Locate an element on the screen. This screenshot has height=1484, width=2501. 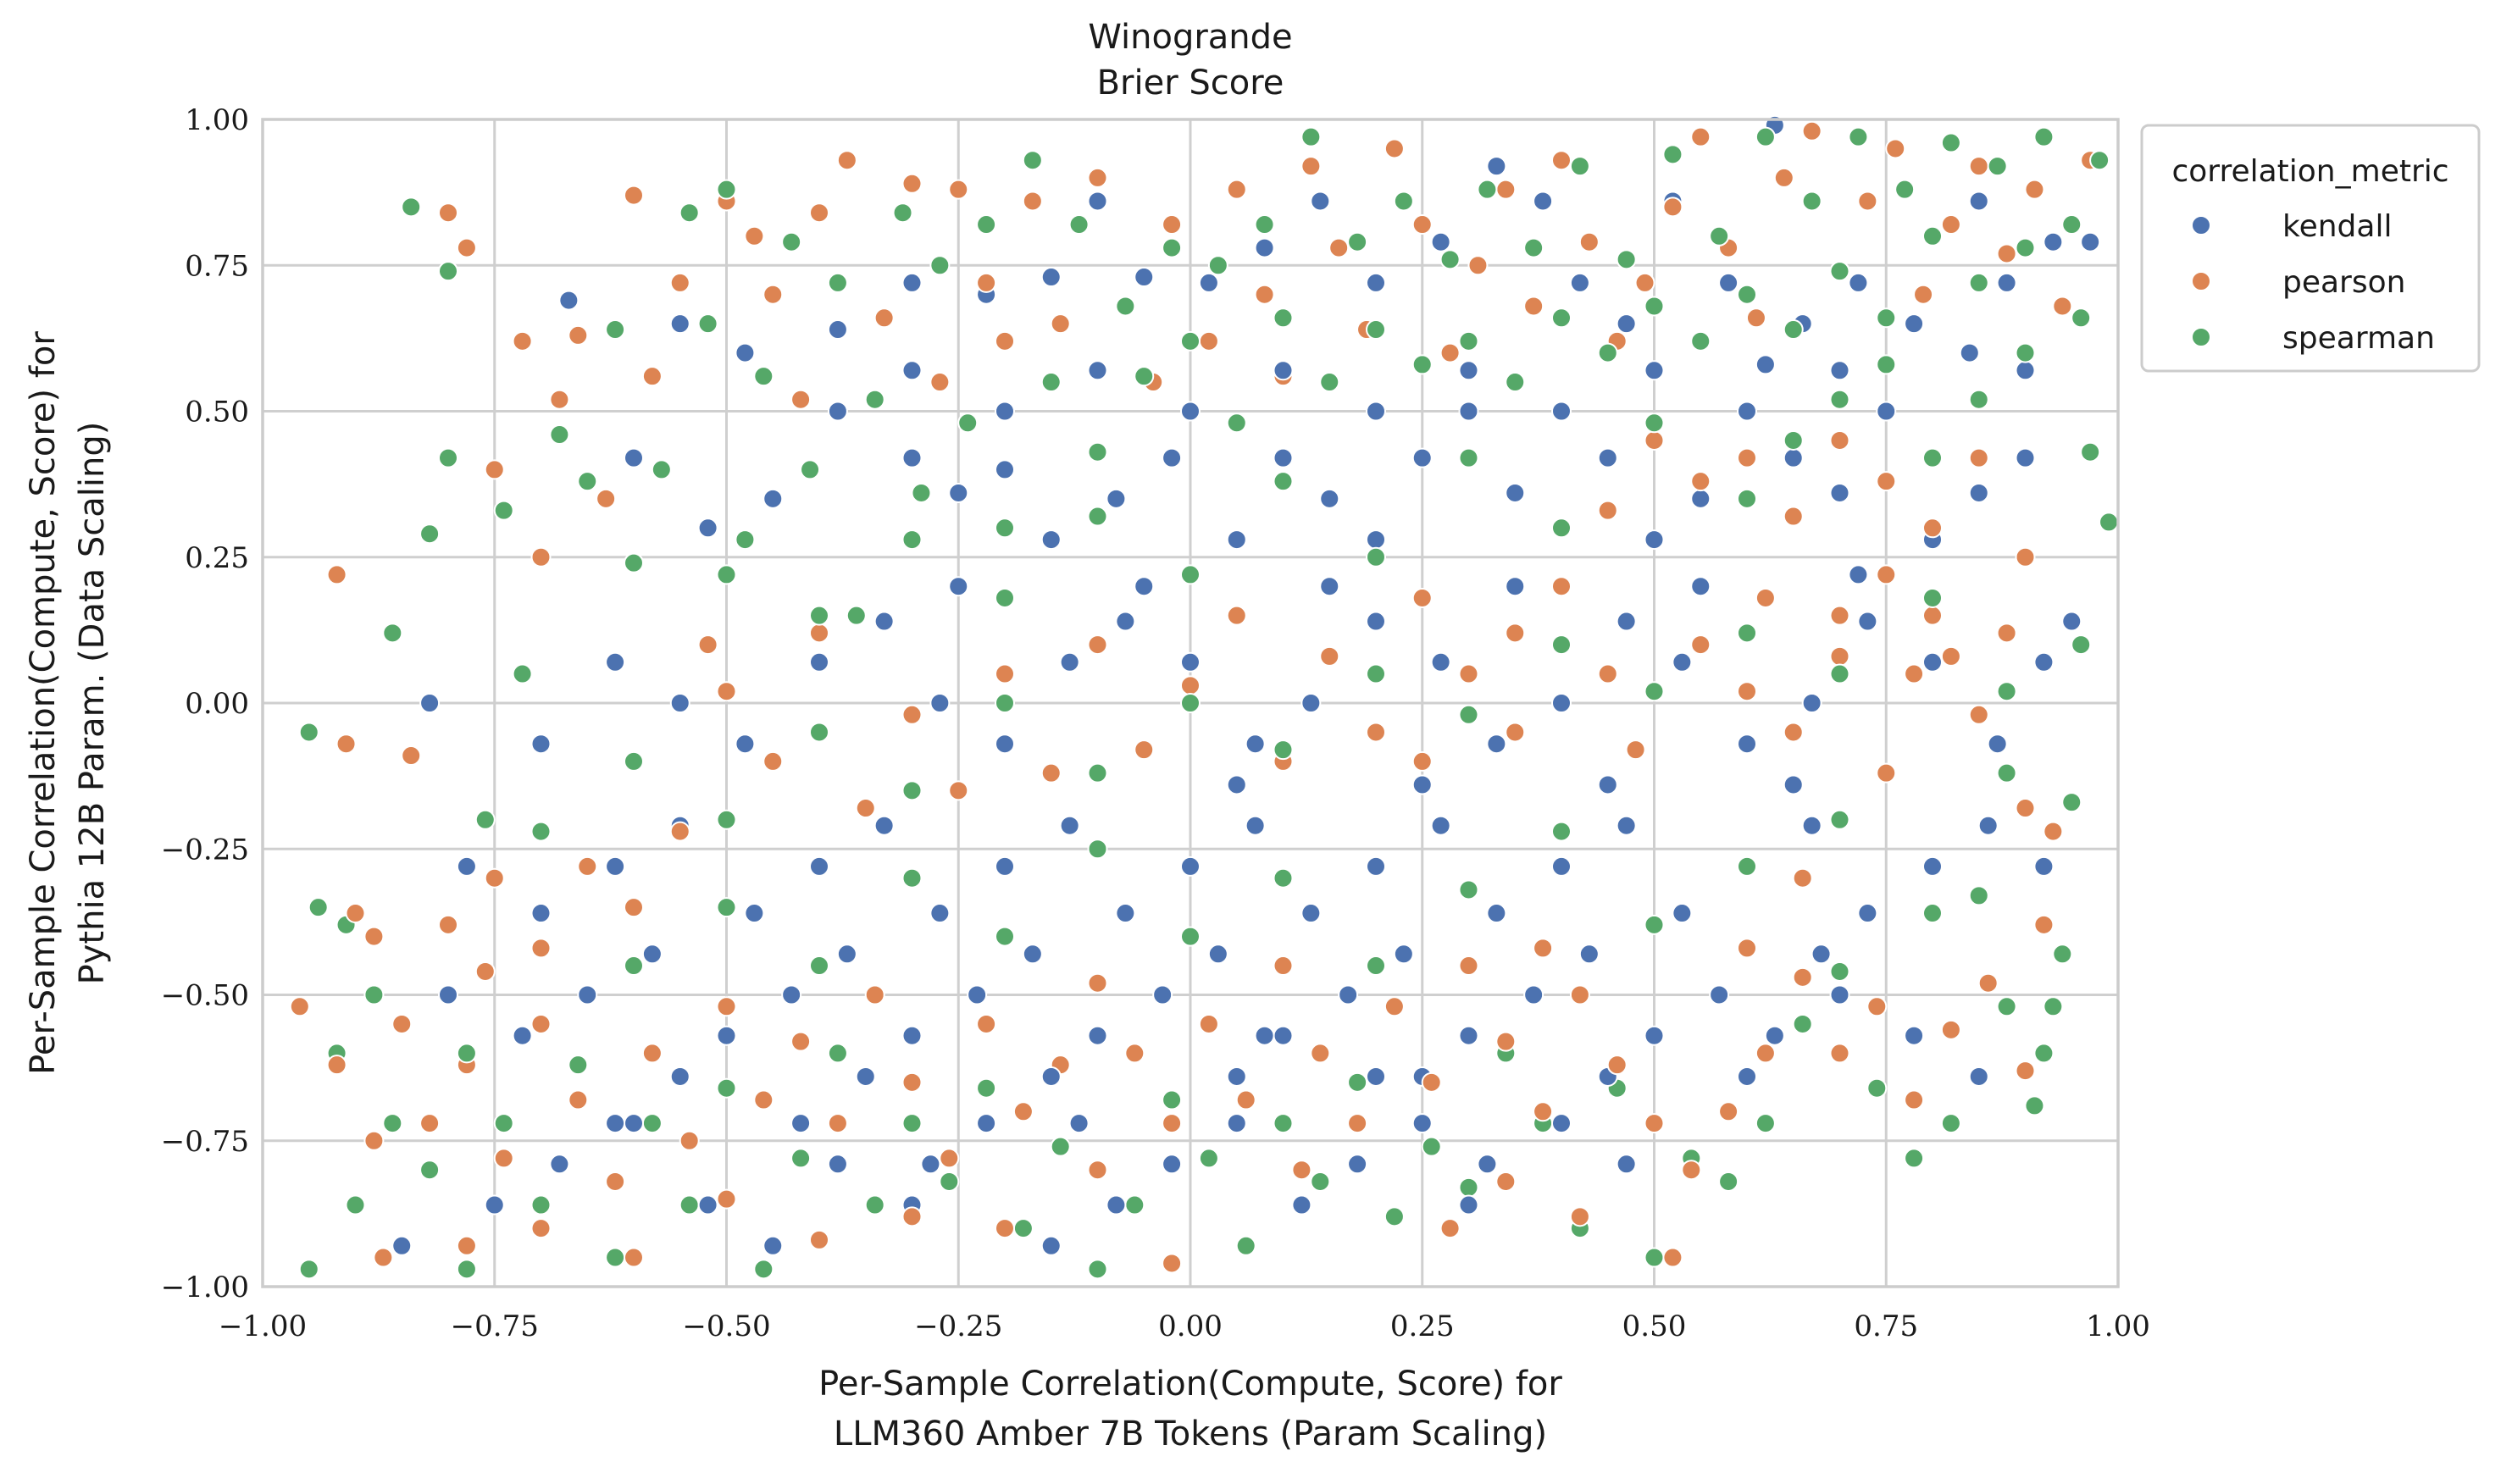
legend-item-spearman: spearman is located at coordinates (2313, 338).